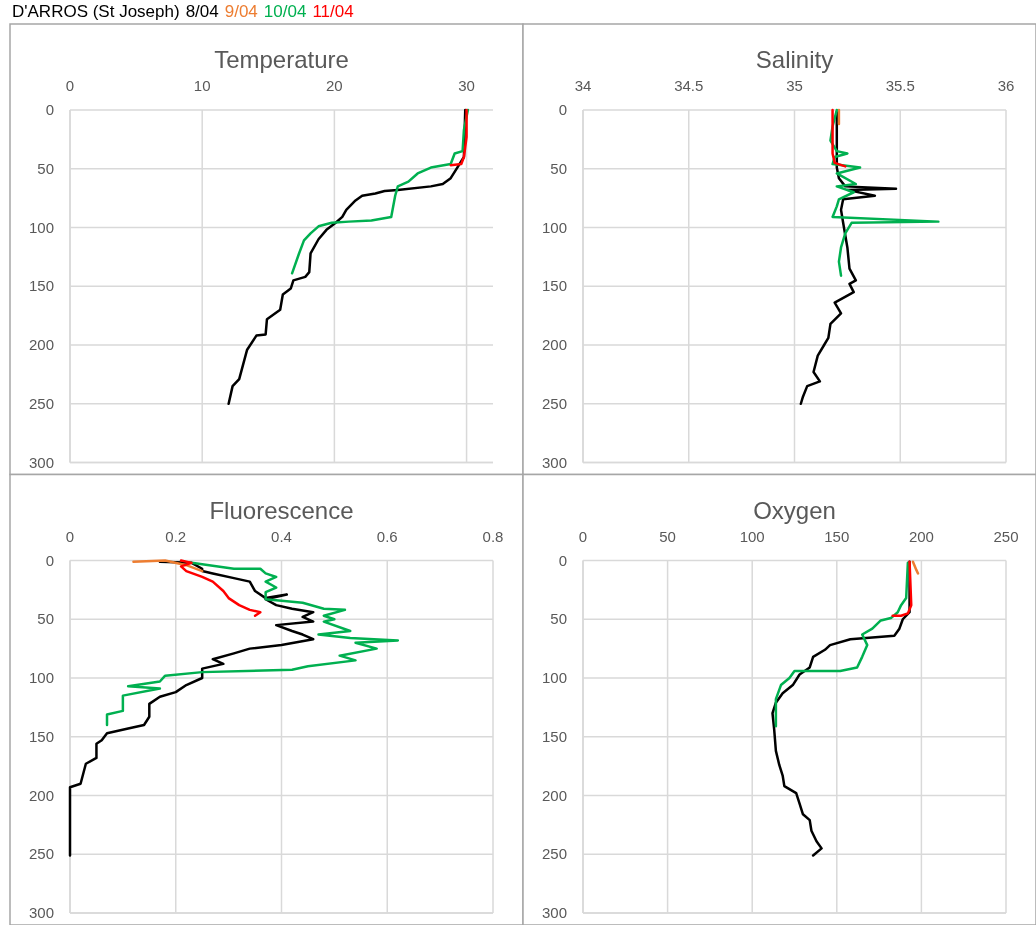 The width and height of the screenshot is (1036, 925). Describe the element at coordinates (285, 11) in the screenshot. I see `text: 10/04` at that location.